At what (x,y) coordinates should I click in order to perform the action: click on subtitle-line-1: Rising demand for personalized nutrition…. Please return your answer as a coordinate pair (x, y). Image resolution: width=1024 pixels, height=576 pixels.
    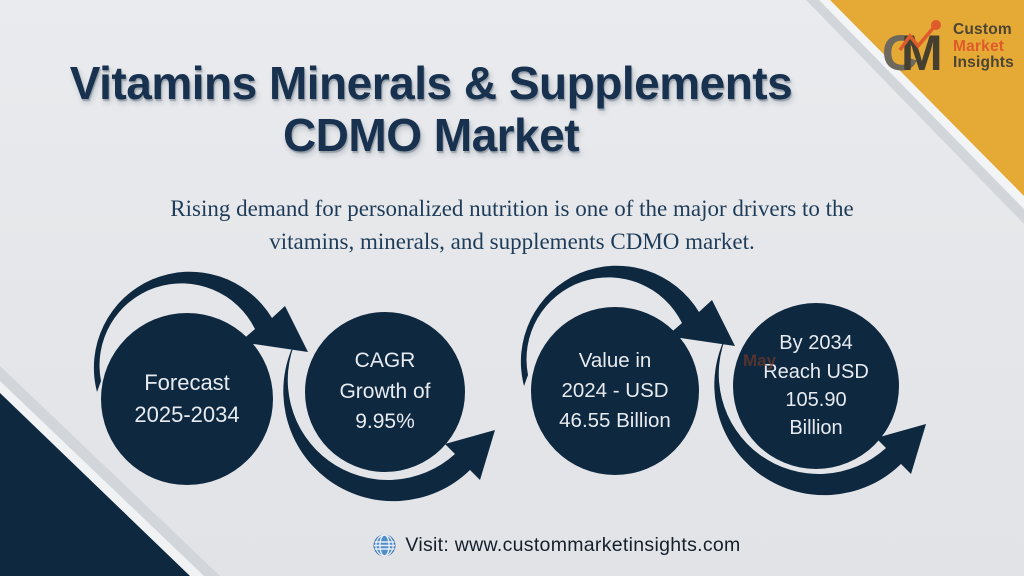
    Looking at the image, I should click on (512, 208).